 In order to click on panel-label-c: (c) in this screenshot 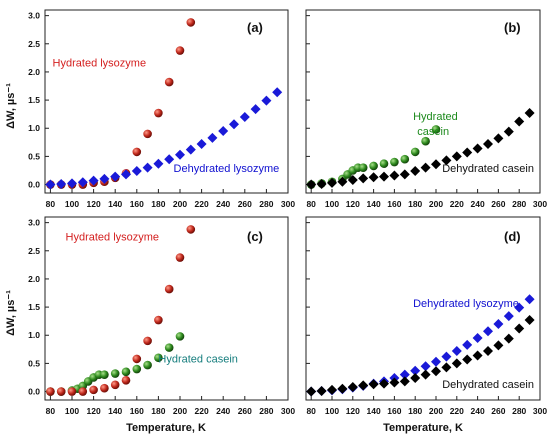, I will do `click(255, 236)`.